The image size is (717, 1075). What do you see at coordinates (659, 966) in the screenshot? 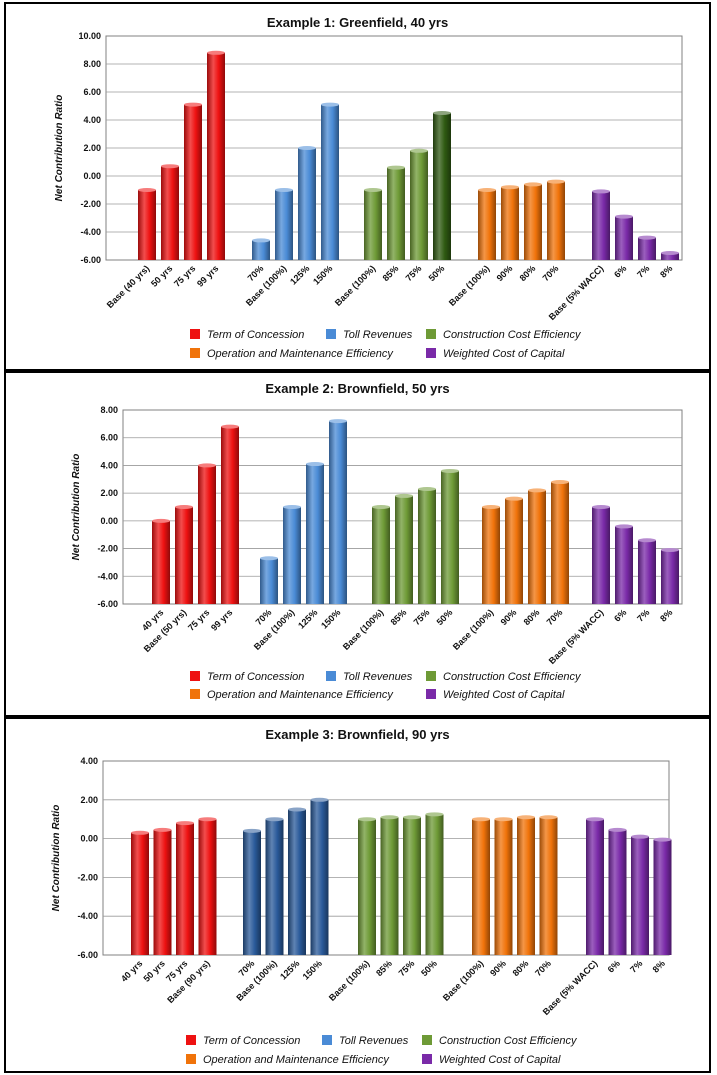
I see `x-category-label: 8%` at bounding box center [659, 966].